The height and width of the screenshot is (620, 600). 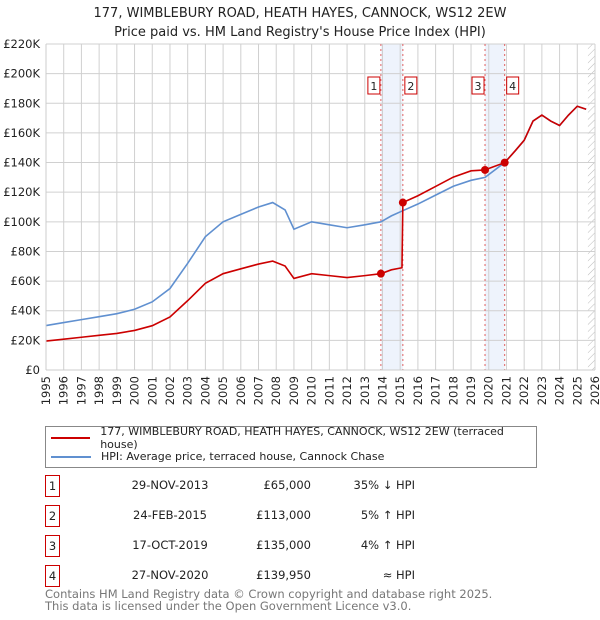 What do you see at coordinates (542, 390) in the screenshot?
I see `x-tick-label: 2023` at bounding box center [542, 390].